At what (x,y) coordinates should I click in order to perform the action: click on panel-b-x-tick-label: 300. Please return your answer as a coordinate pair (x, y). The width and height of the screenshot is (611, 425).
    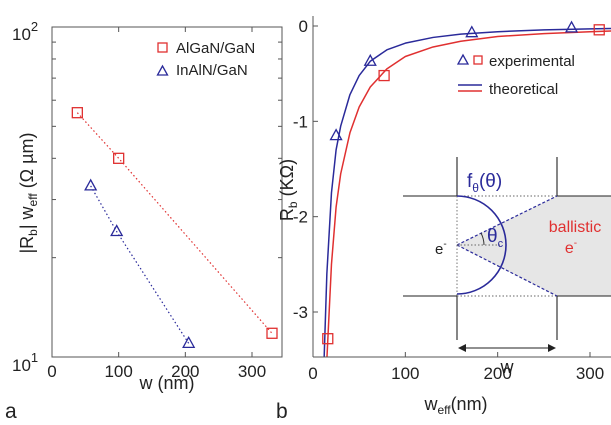
    Looking at the image, I should click on (590, 373).